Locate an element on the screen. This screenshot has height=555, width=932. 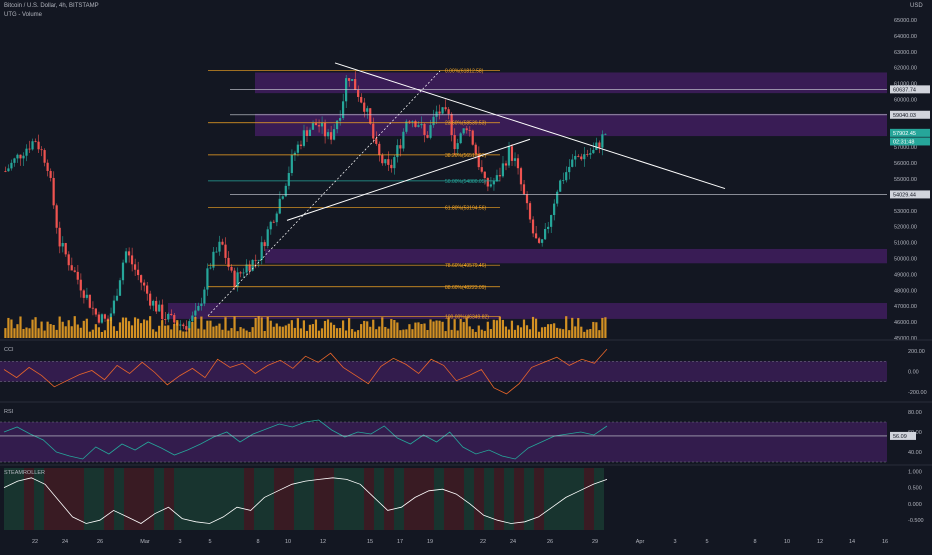
time-axis-label: 17 is located at coordinates (400, 542).